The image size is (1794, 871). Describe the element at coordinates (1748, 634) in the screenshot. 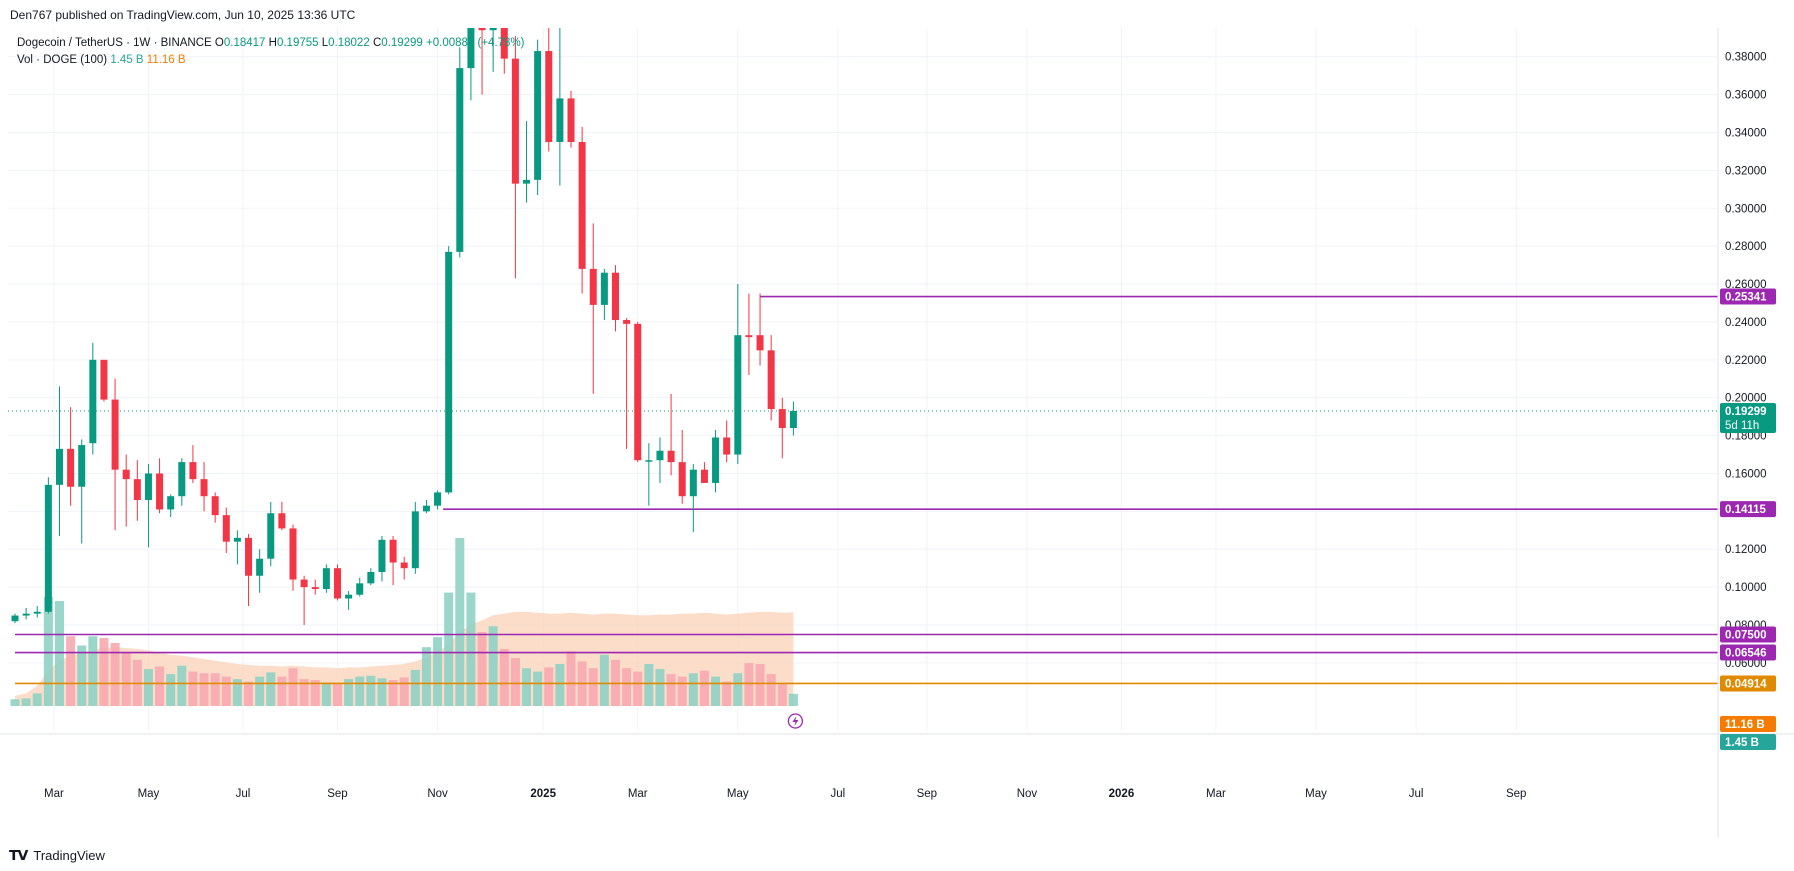

I see `level-badge-0.07500: 0.07500` at that location.